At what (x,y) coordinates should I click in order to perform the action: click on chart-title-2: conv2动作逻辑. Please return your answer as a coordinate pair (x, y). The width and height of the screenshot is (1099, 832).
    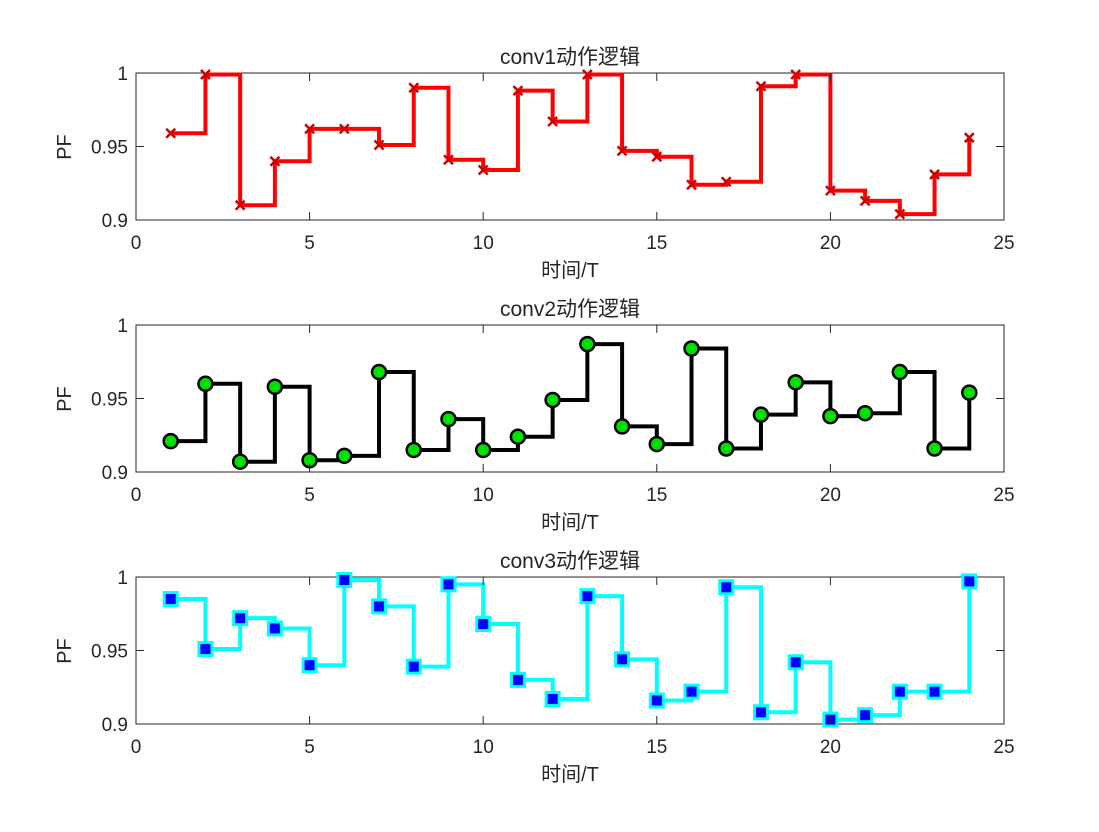
    Looking at the image, I should click on (570, 309).